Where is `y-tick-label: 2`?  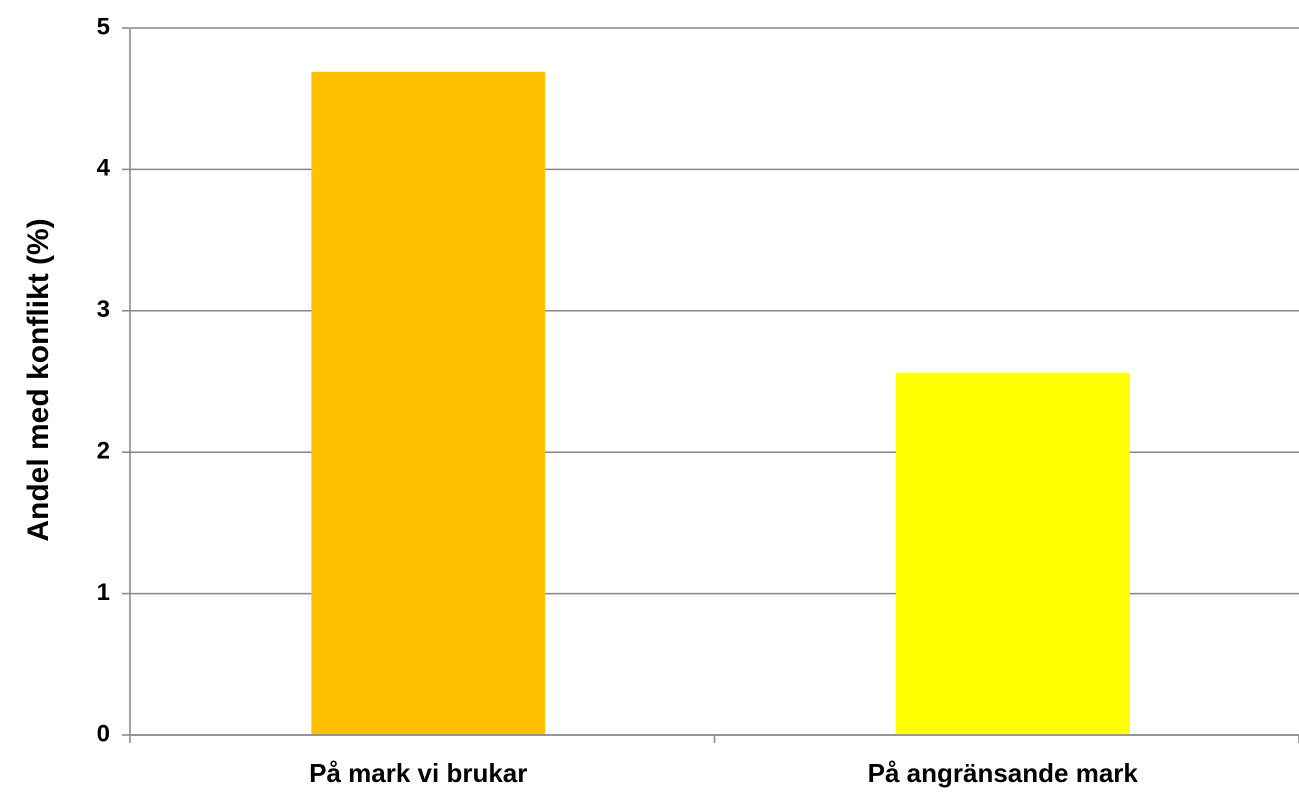 y-tick-label: 2 is located at coordinates (103, 451).